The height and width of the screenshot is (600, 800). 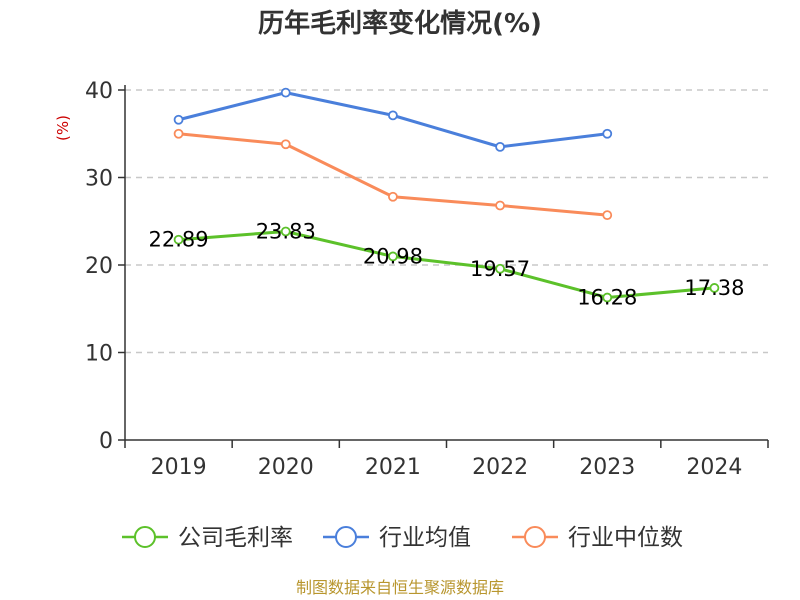 I want to click on x-tick-label: 2019, so click(x=179, y=467).